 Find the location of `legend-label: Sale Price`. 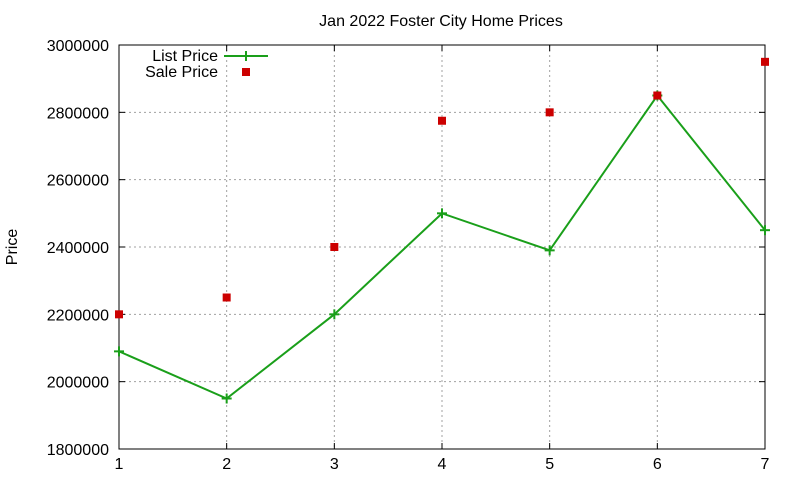

legend-label: Sale Price is located at coordinates (181, 72).